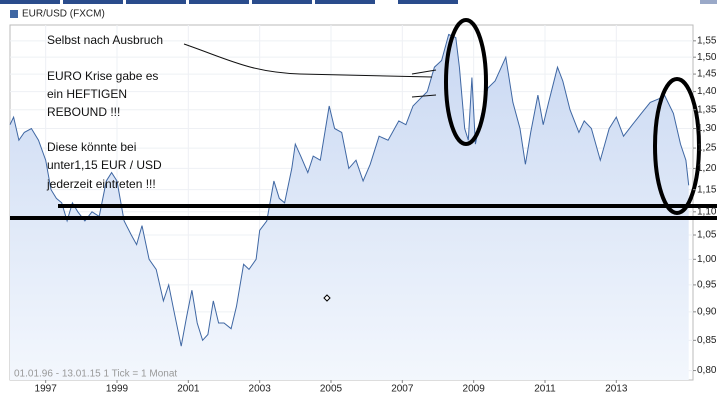  What do you see at coordinates (707, 189) in the screenshot?
I see `y-tick-label: 1,15` at bounding box center [707, 189].